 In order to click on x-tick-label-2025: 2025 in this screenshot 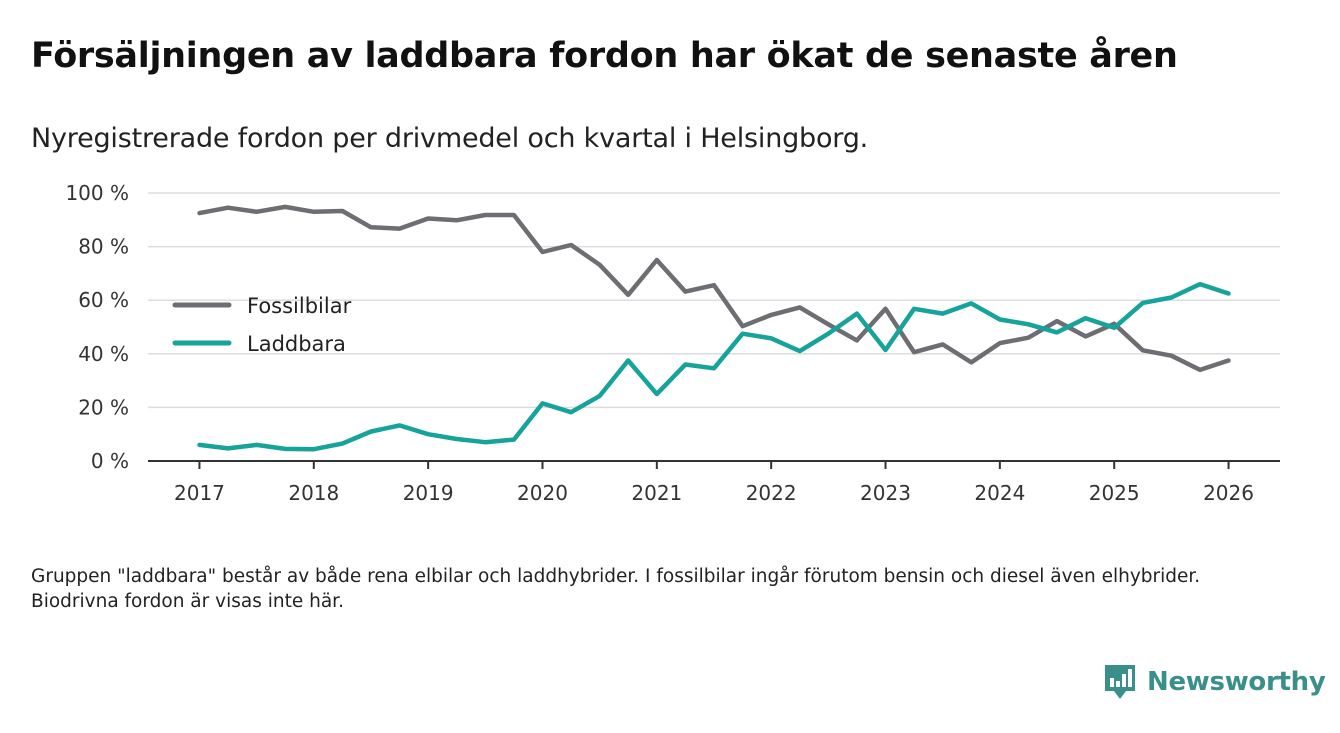, I will do `click(1114, 493)`.